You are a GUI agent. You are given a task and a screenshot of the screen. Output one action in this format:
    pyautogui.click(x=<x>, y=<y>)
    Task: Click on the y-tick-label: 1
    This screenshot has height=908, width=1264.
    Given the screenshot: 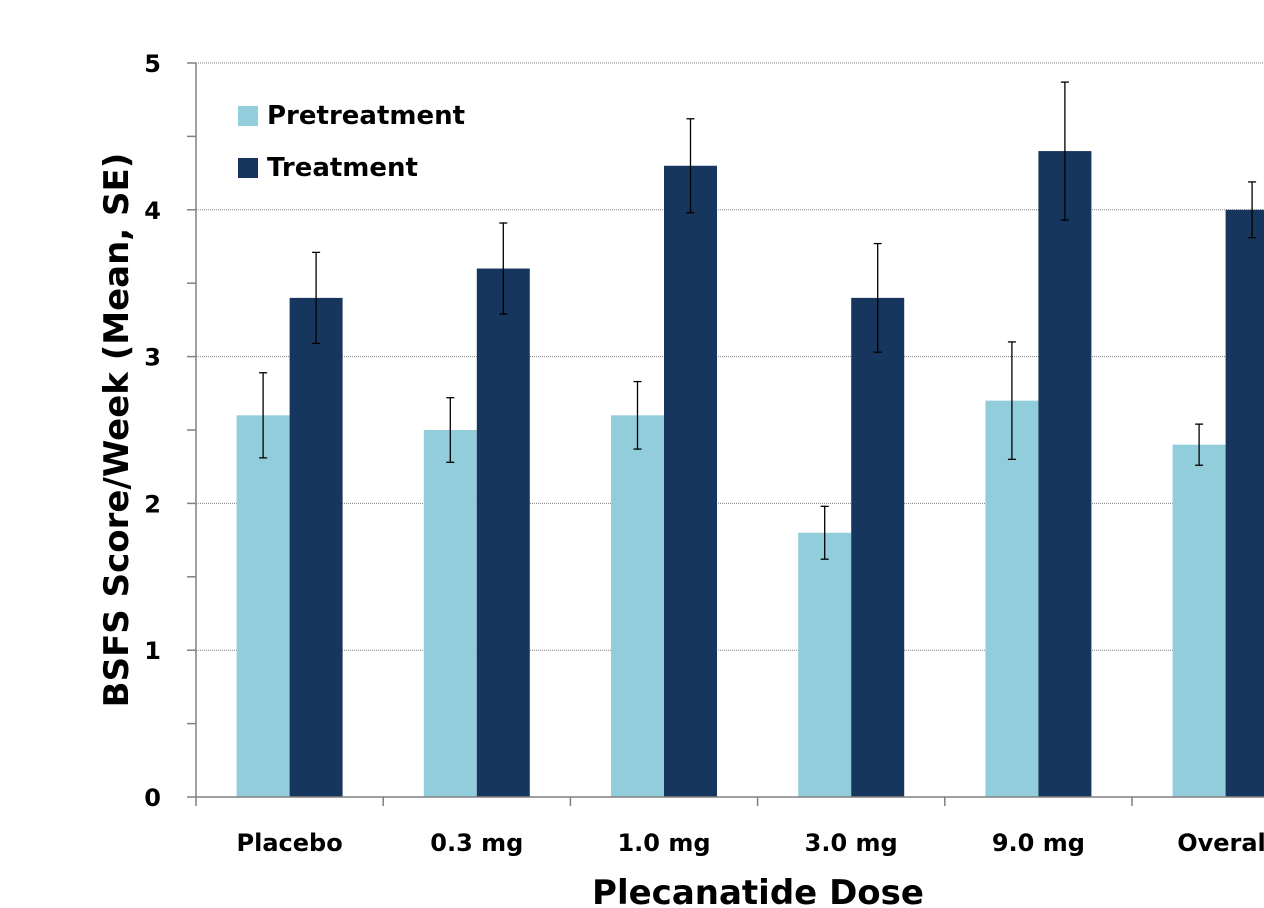 What is the action you would take?
    pyautogui.click(x=152, y=651)
    